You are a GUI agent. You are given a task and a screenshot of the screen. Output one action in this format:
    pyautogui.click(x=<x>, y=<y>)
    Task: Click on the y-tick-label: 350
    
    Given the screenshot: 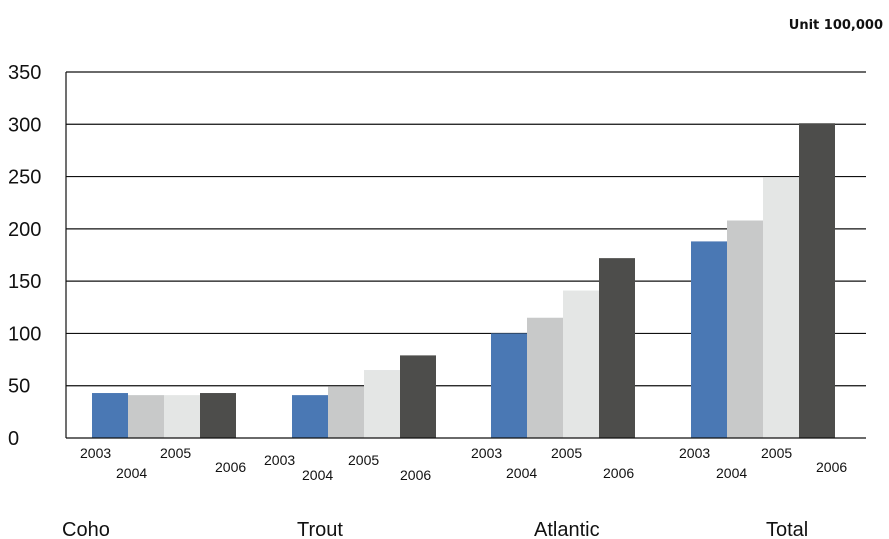 What is the action you would take?
    pyautogui.click(x=24, y=73)
    